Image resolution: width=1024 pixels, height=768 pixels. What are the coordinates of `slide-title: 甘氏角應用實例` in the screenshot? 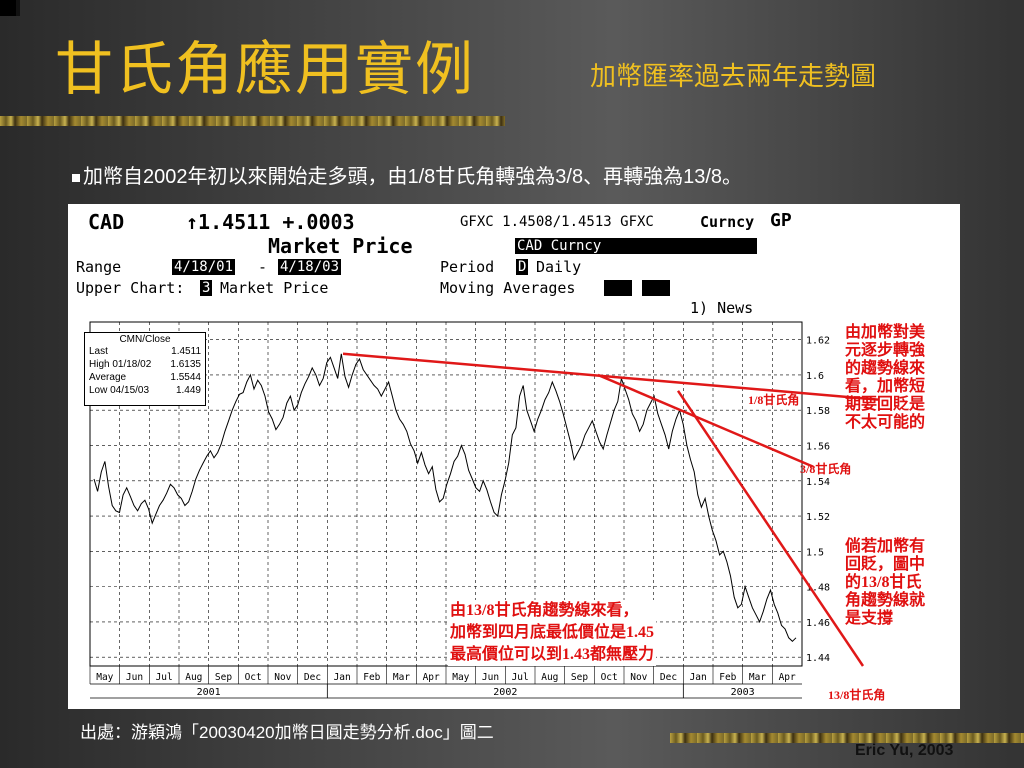 It's located at (265, 69).